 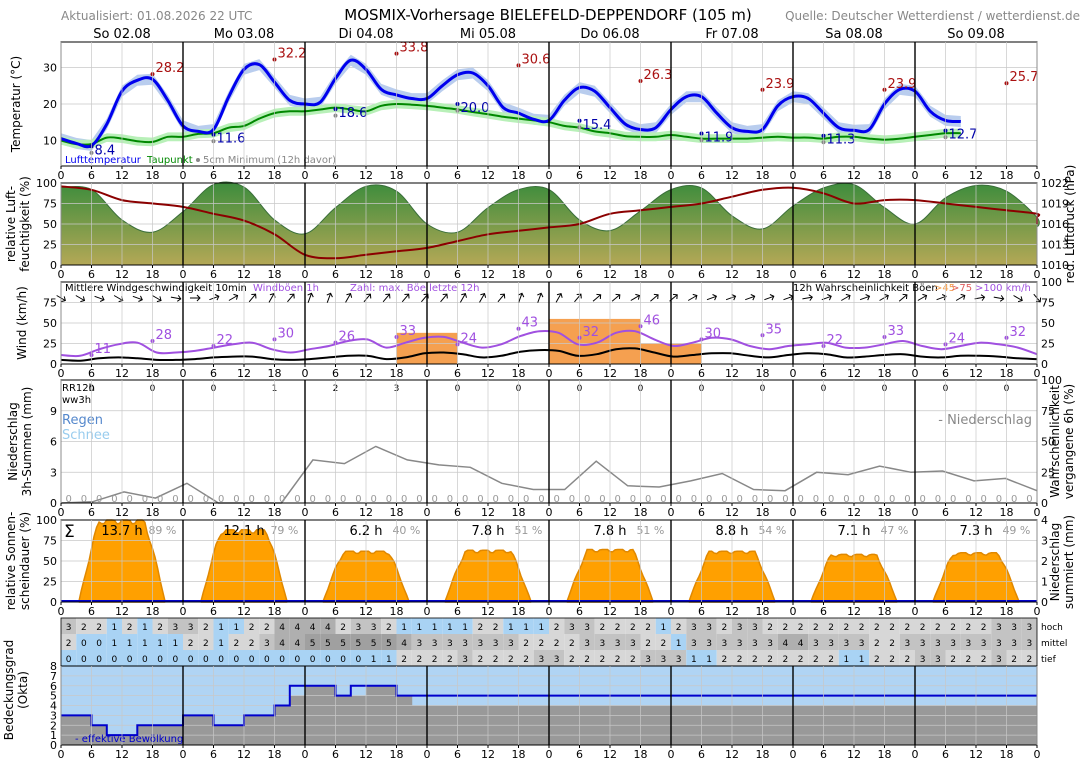 I want to click on cloud-y-tick-label: 4, so click(x=53, y=706).